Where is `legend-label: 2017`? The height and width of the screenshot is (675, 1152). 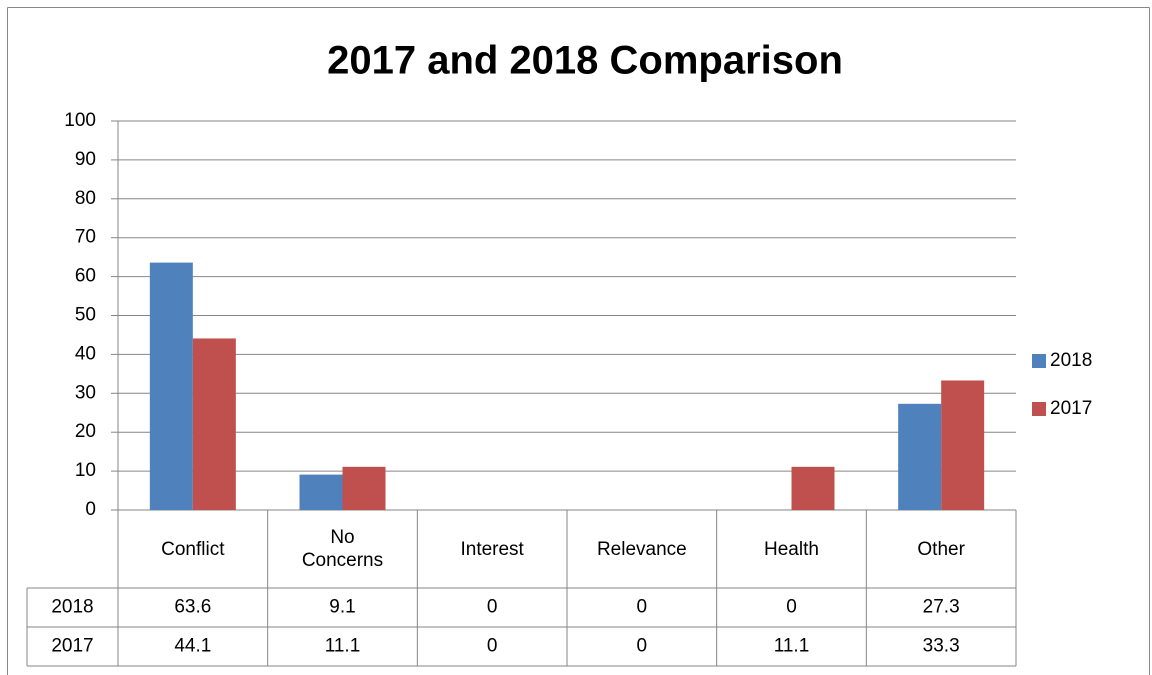 legend-label: 2017 is located at coordinates (1071, 408).